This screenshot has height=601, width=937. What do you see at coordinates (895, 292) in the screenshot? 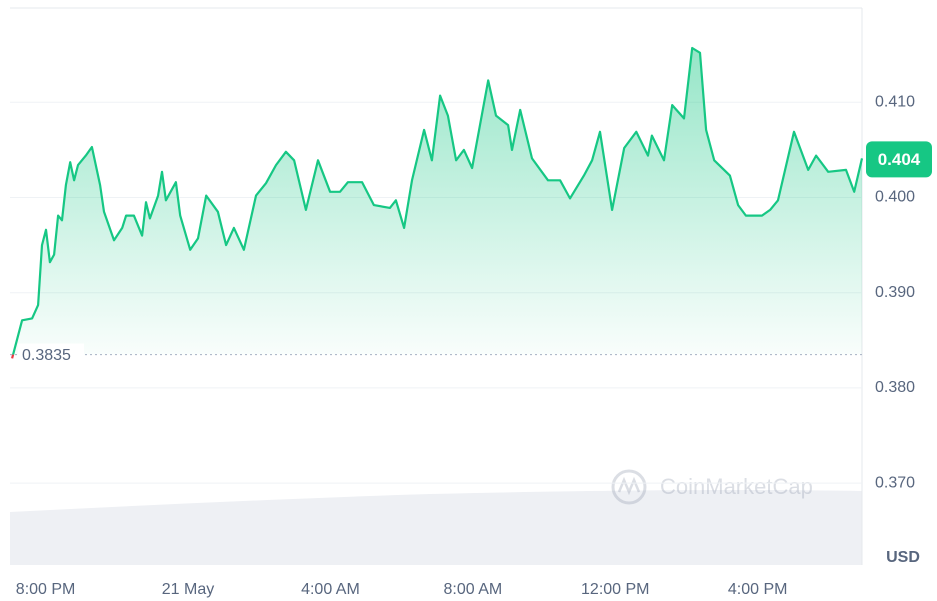
I see `y-tick-label: 0.390` at bounding box center [895, 292].